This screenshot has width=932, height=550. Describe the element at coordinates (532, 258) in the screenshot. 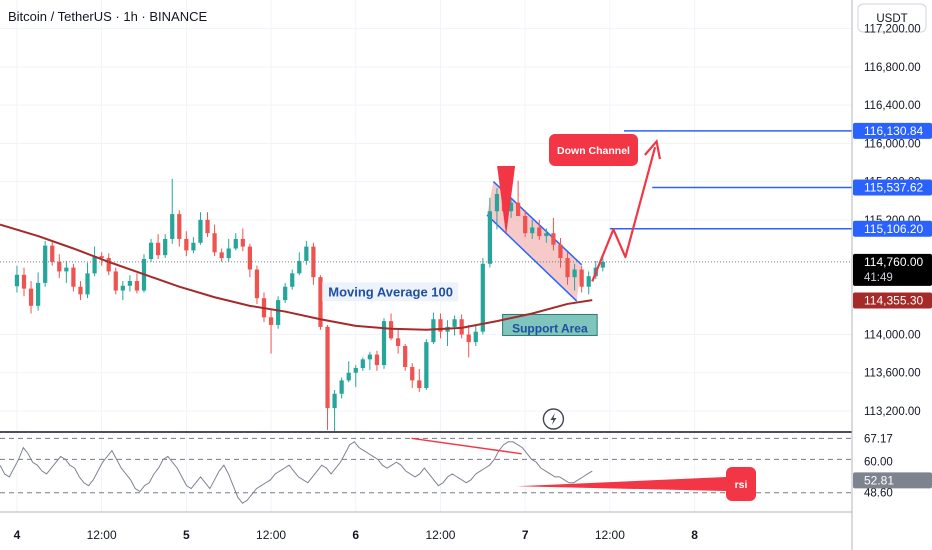

I see `down-channel-lower-line` at that location.